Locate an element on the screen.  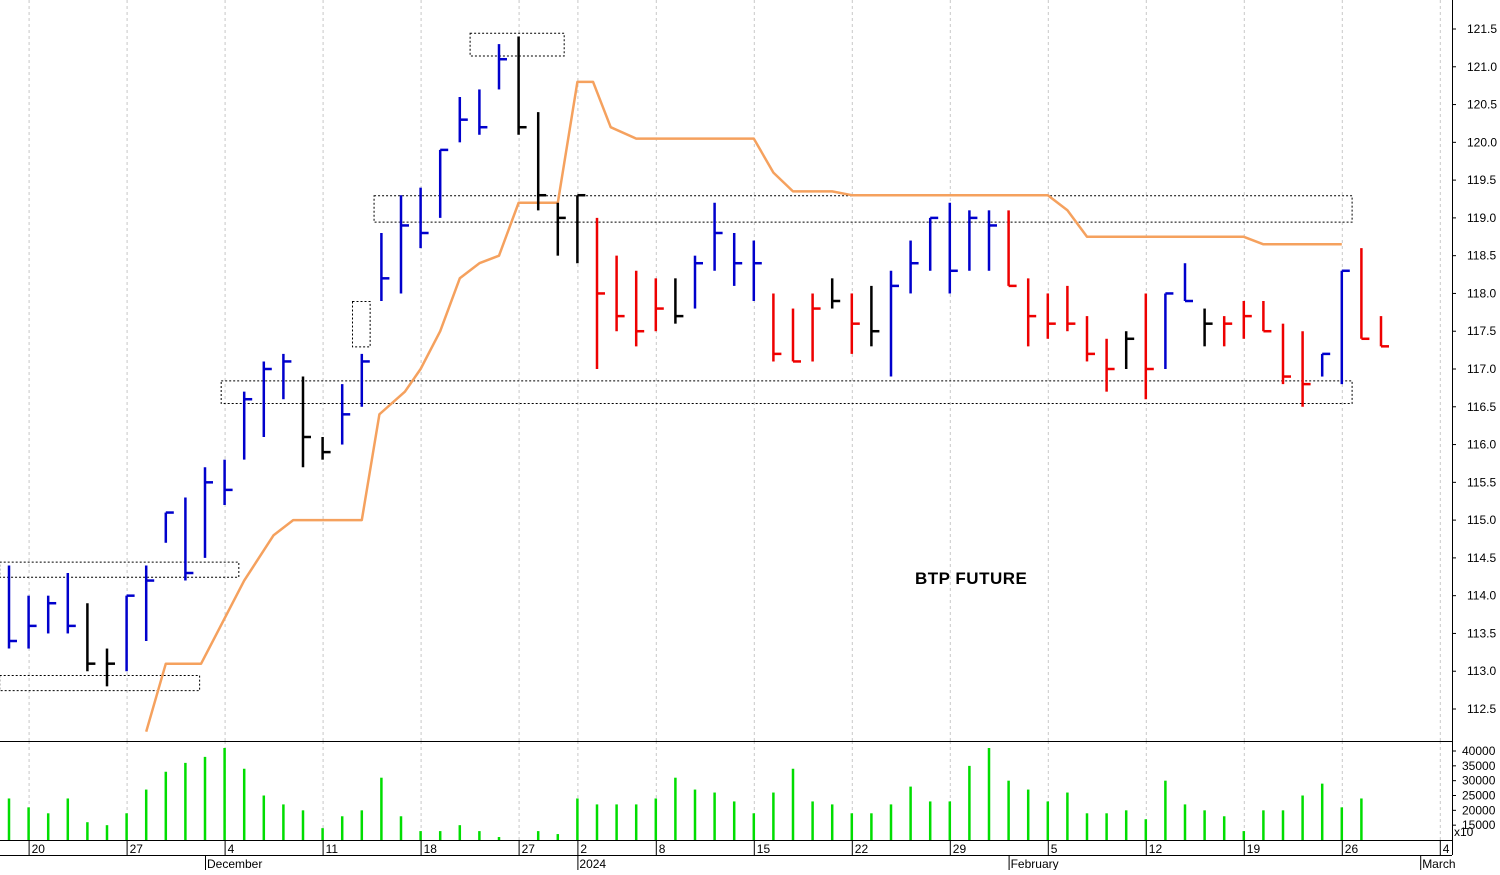
day-label: 2 is located at coordinates (583, 849).